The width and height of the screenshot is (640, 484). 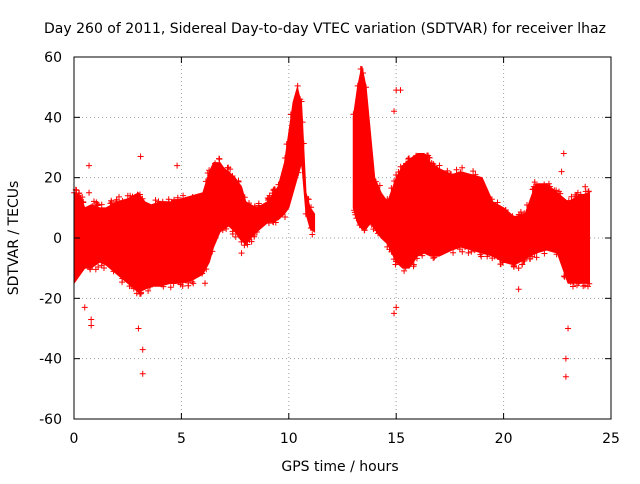 What do you see at coordinates (181, 439) in the screenshot?
I see `x-tick-label: 5` at bounding box center [181, 439].